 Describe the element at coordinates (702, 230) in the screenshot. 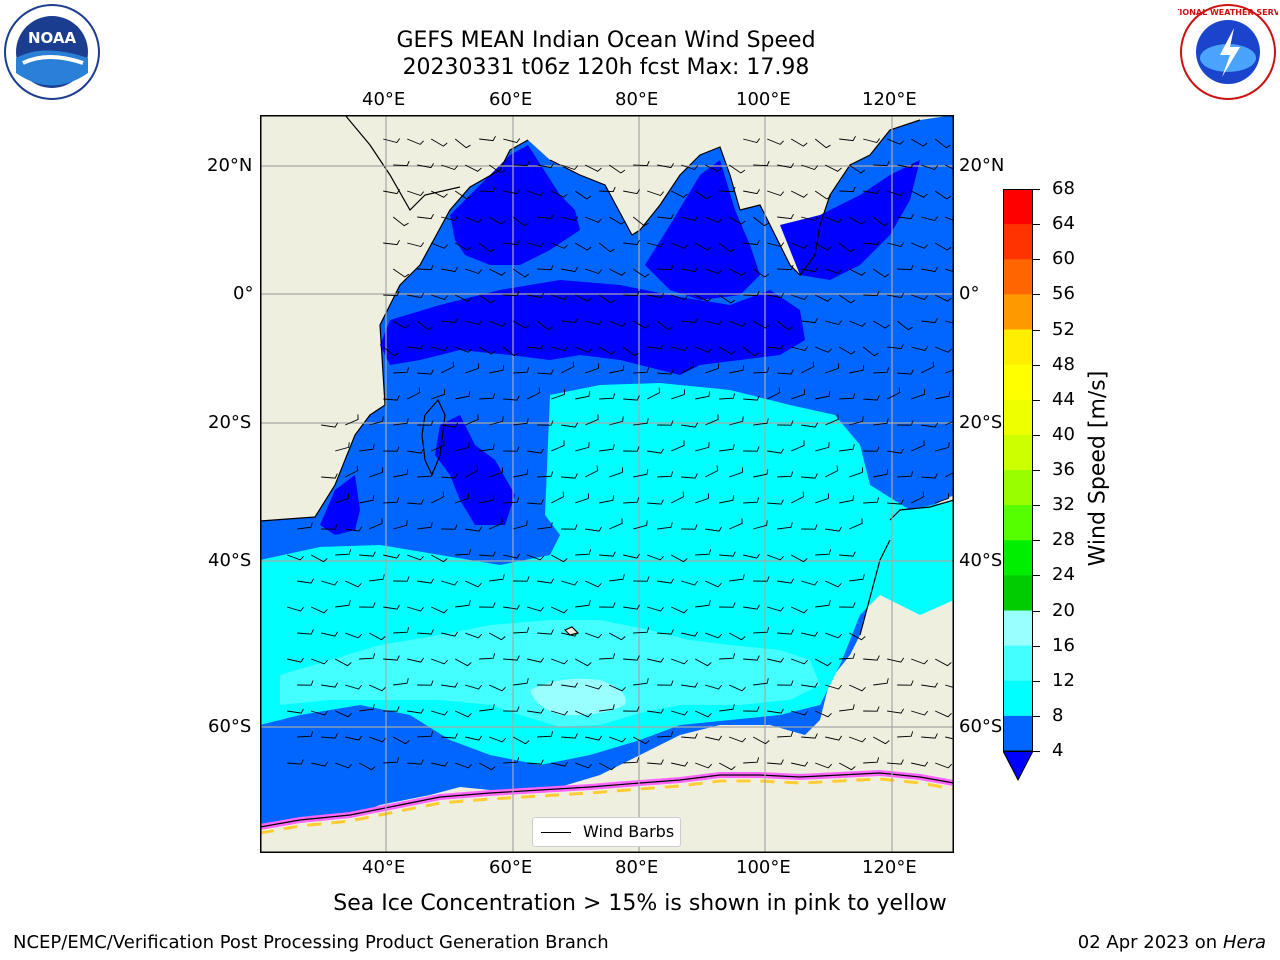

I see `ocean-field-lt4-bay-of-bengal` at that location.